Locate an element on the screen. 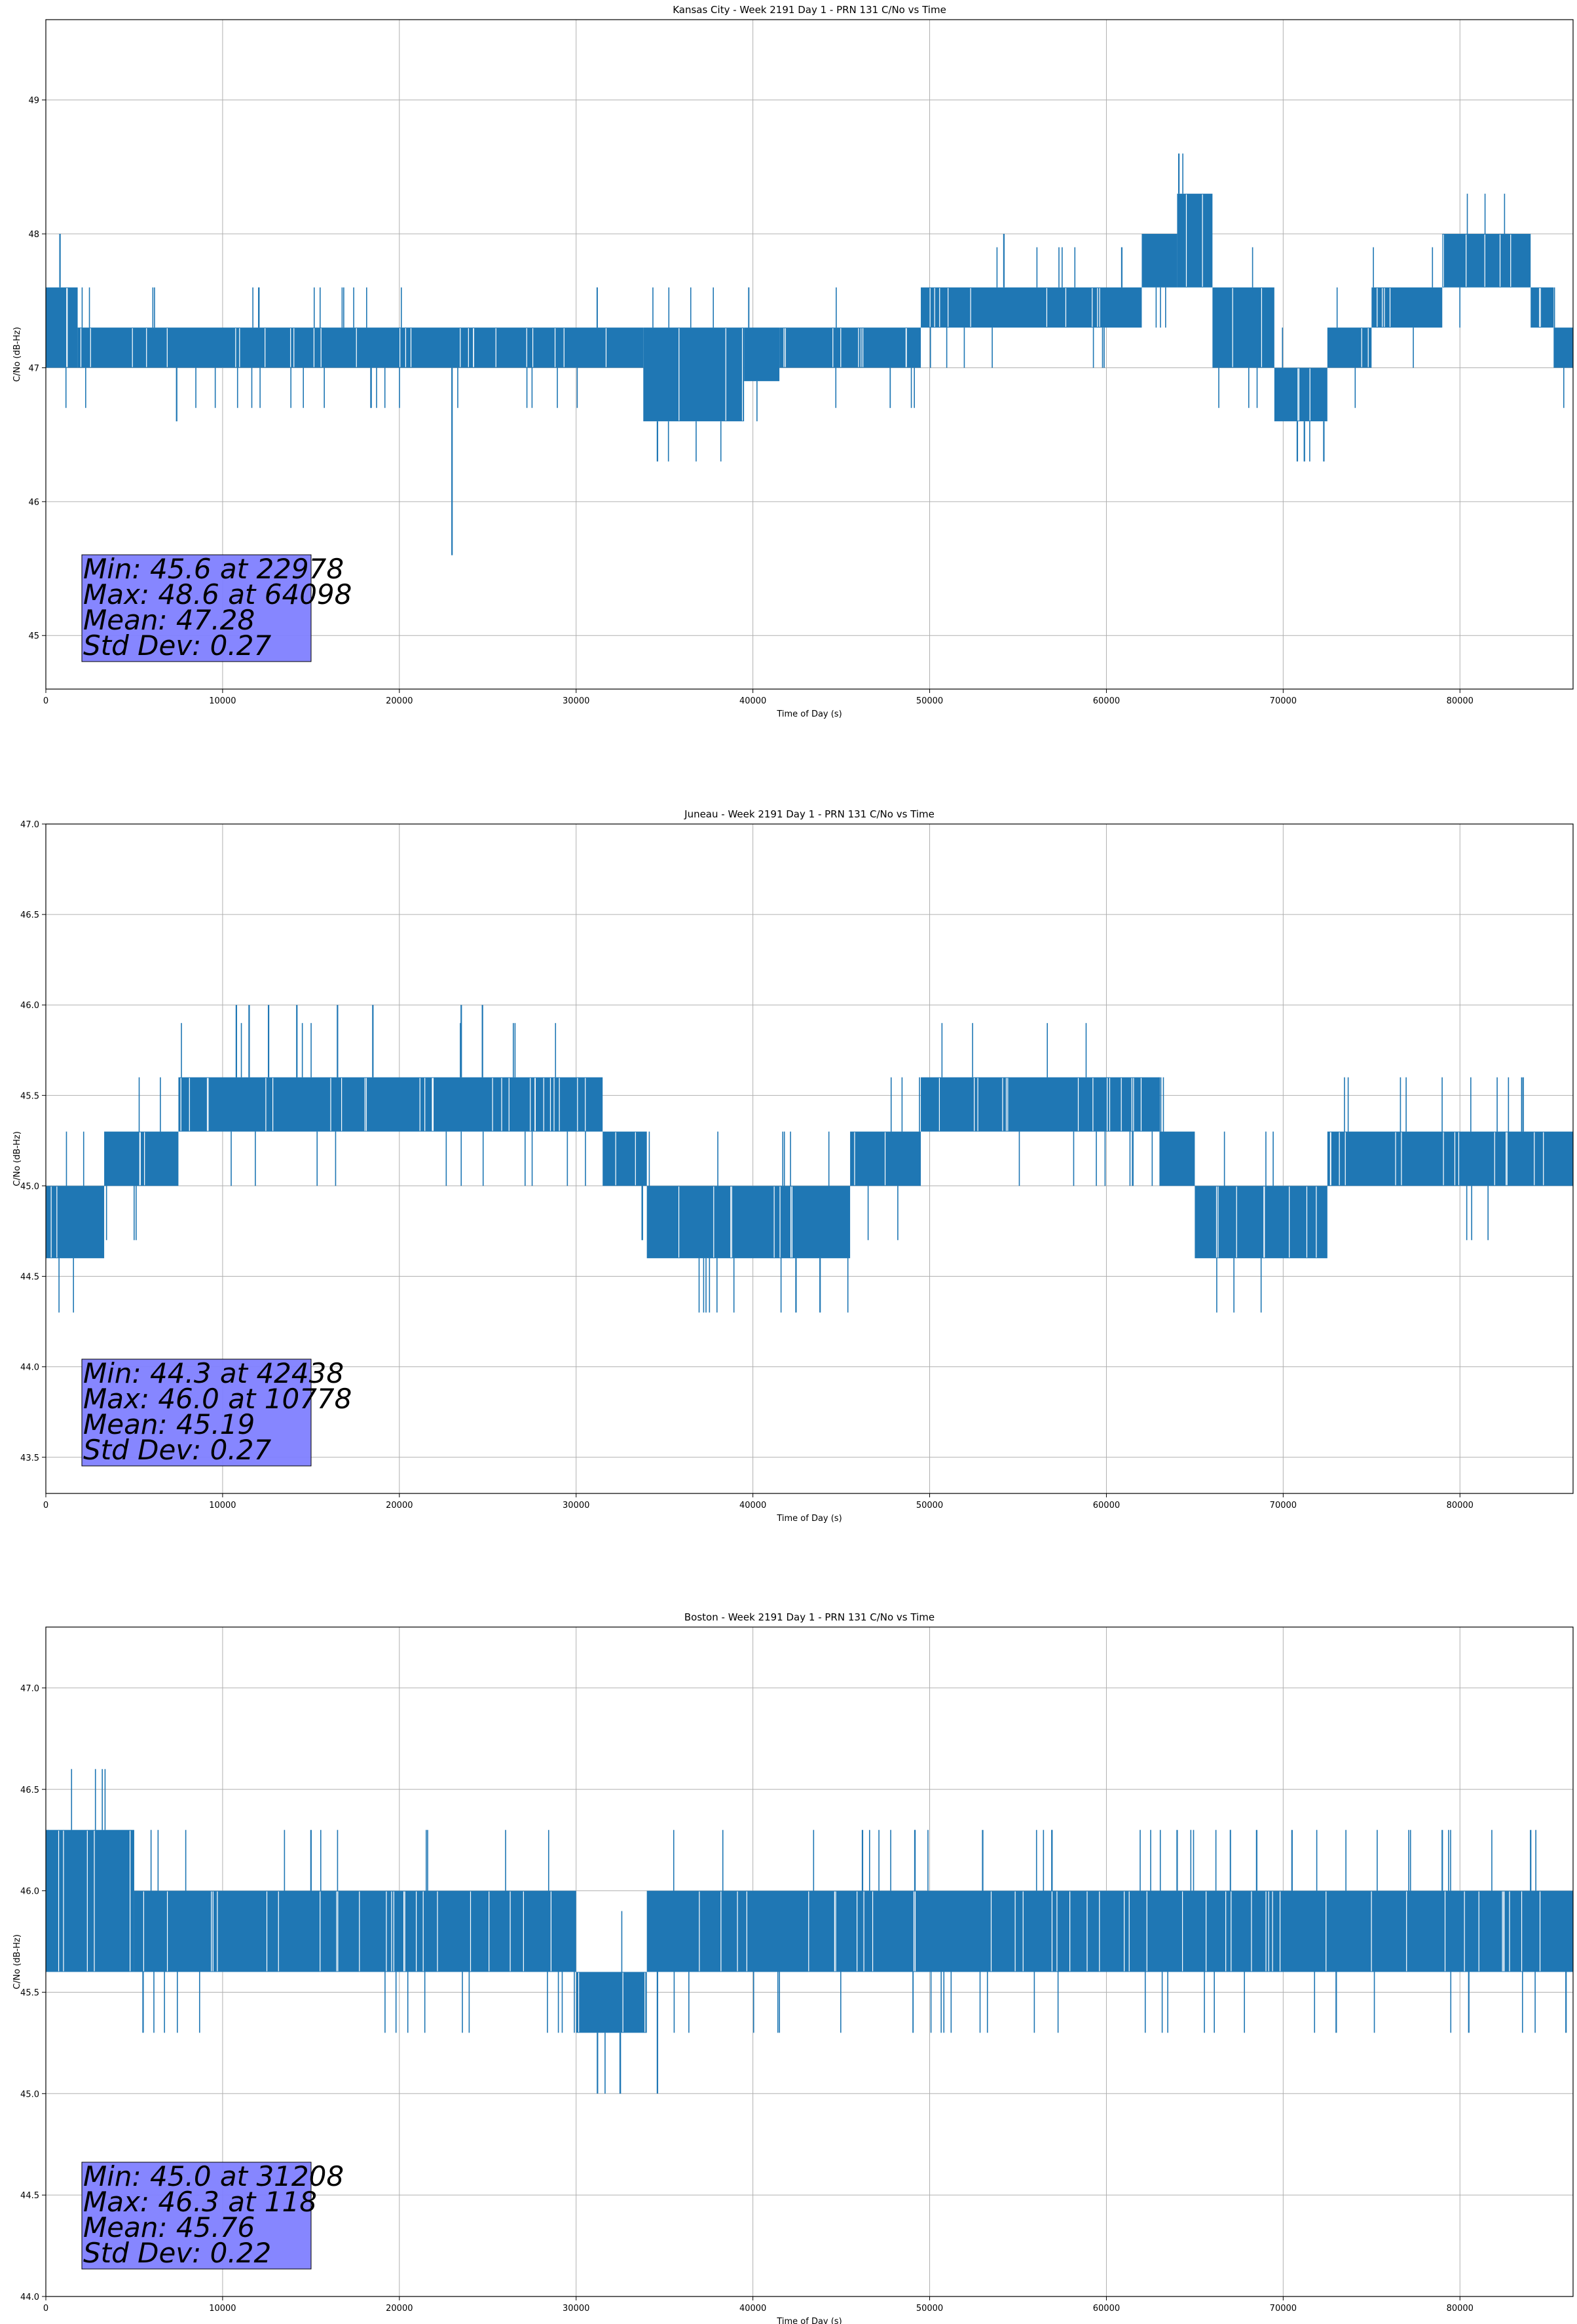  stats-mean: Mean: 47.28 is located at coordinates (169, 620).